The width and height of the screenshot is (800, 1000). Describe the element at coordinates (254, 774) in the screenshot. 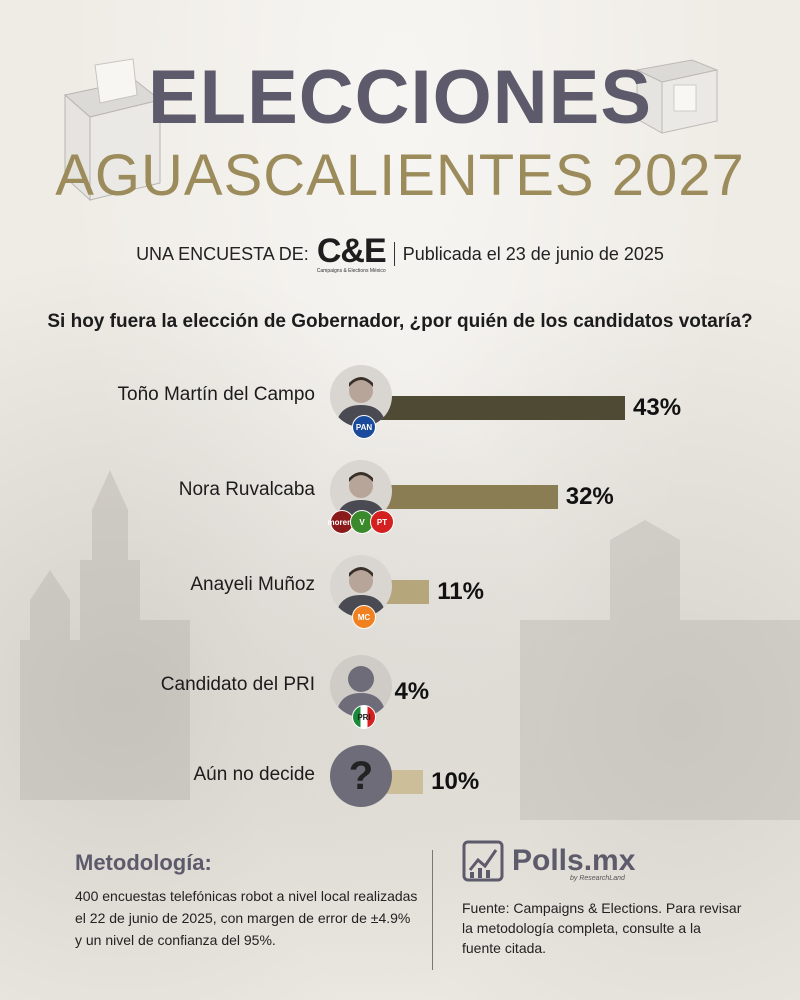

I see `candidate-label: Aún no decide` at that location.